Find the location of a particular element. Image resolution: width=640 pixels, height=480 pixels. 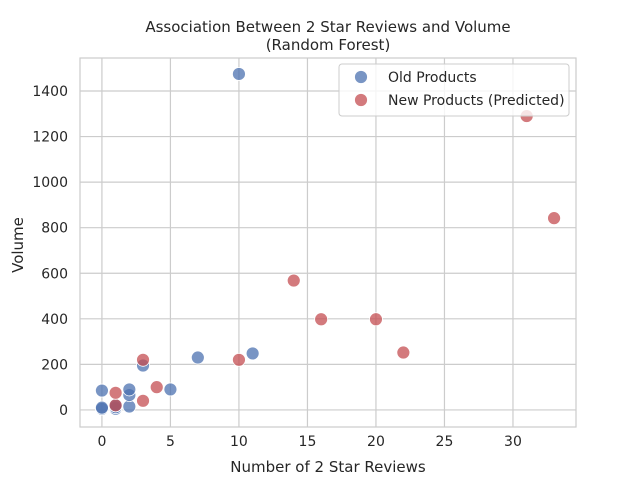

legend-label-new: New Products (Predicted) is located at coordinates (476, 101).